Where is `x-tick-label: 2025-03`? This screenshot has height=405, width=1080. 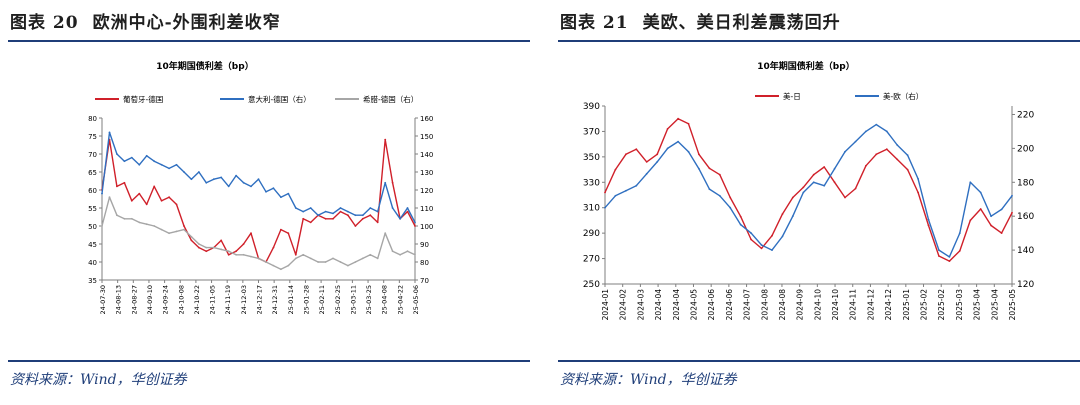 x-tick-label: 2025-03 is located at coordinates (959, 305).